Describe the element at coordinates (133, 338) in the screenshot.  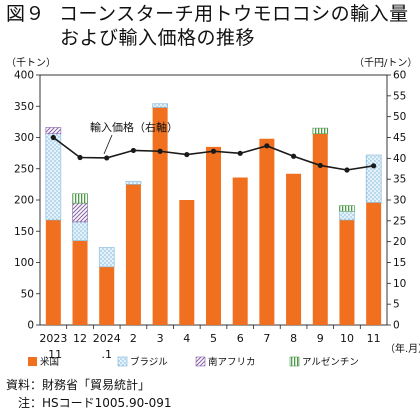
I see `x-tick-label: 2` at that location.